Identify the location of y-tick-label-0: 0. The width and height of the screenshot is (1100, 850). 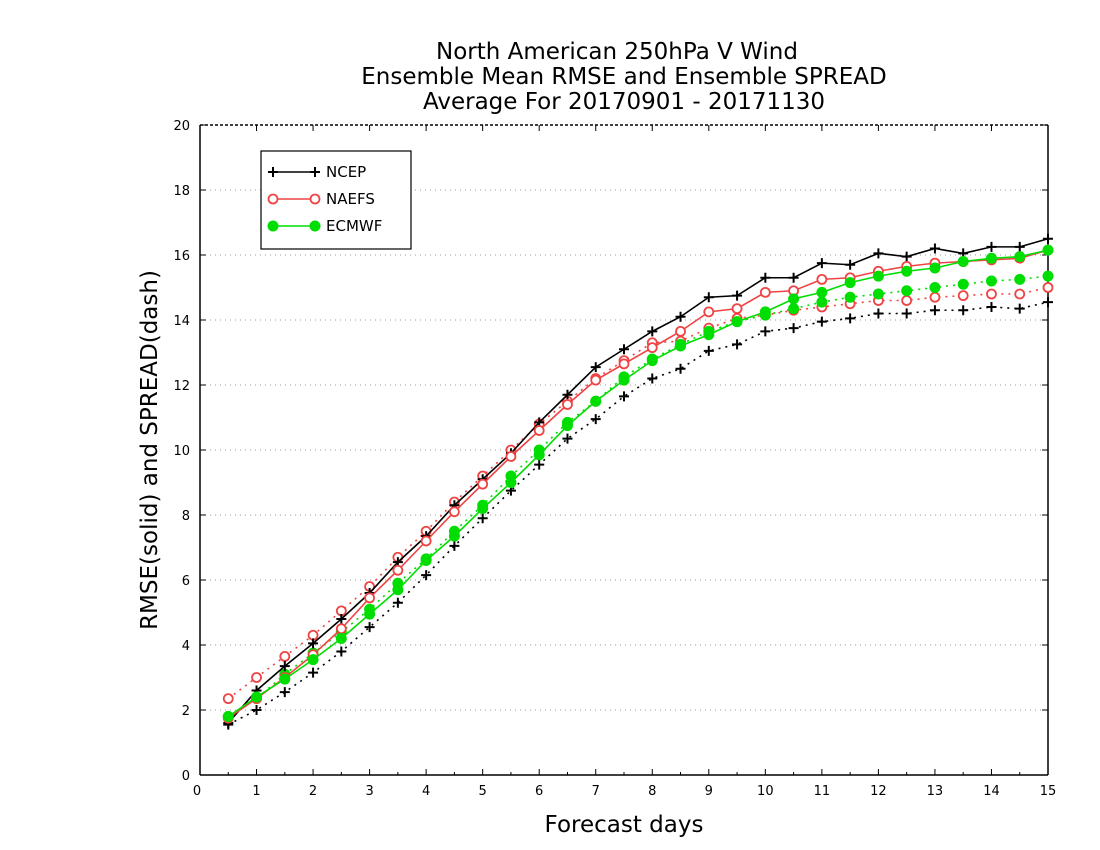
(186, 776).